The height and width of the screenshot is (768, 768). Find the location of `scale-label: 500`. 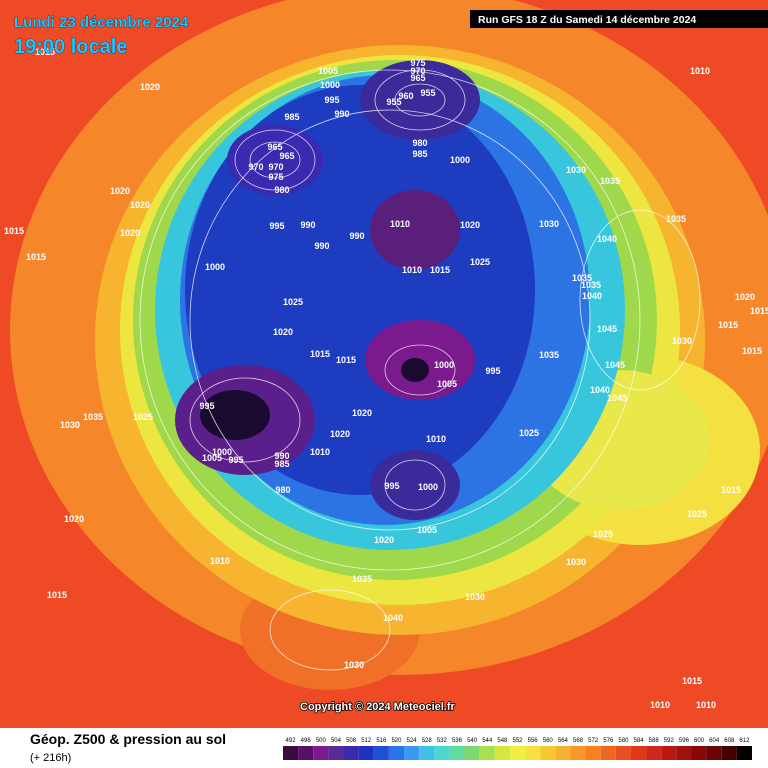

scale-label: 500 is located at coordinates (321, 741).